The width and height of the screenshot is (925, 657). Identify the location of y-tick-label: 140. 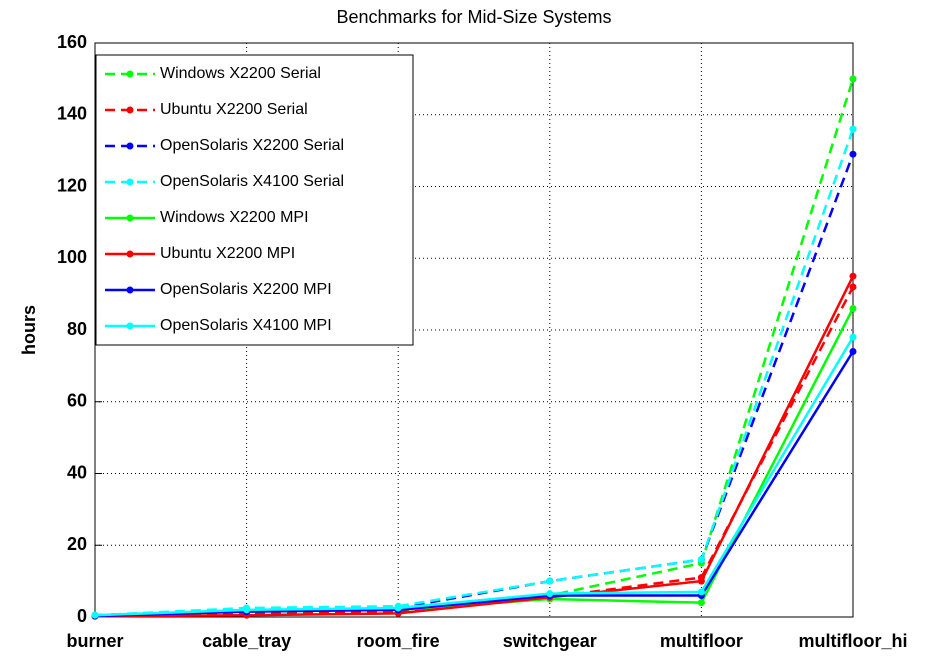
(72, 114).